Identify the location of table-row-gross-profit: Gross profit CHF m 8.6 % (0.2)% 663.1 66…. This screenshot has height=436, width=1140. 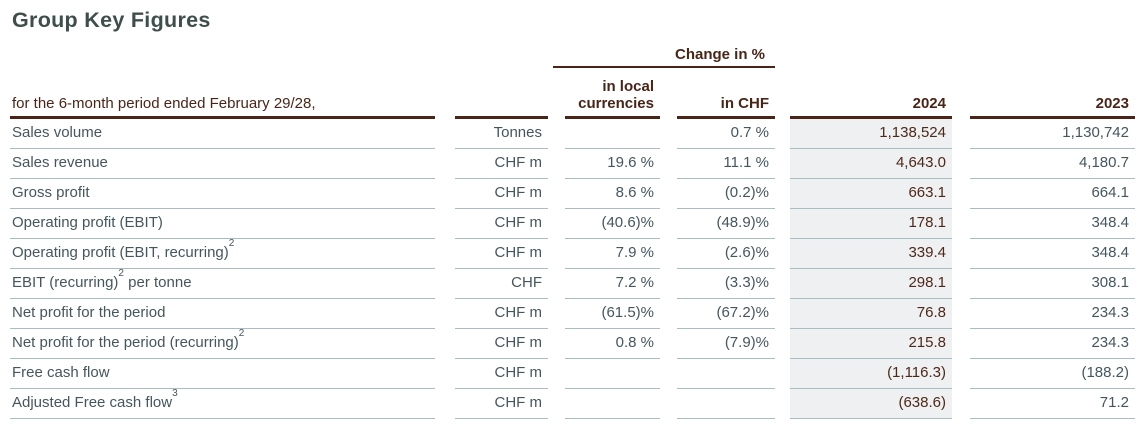
(575, 194).